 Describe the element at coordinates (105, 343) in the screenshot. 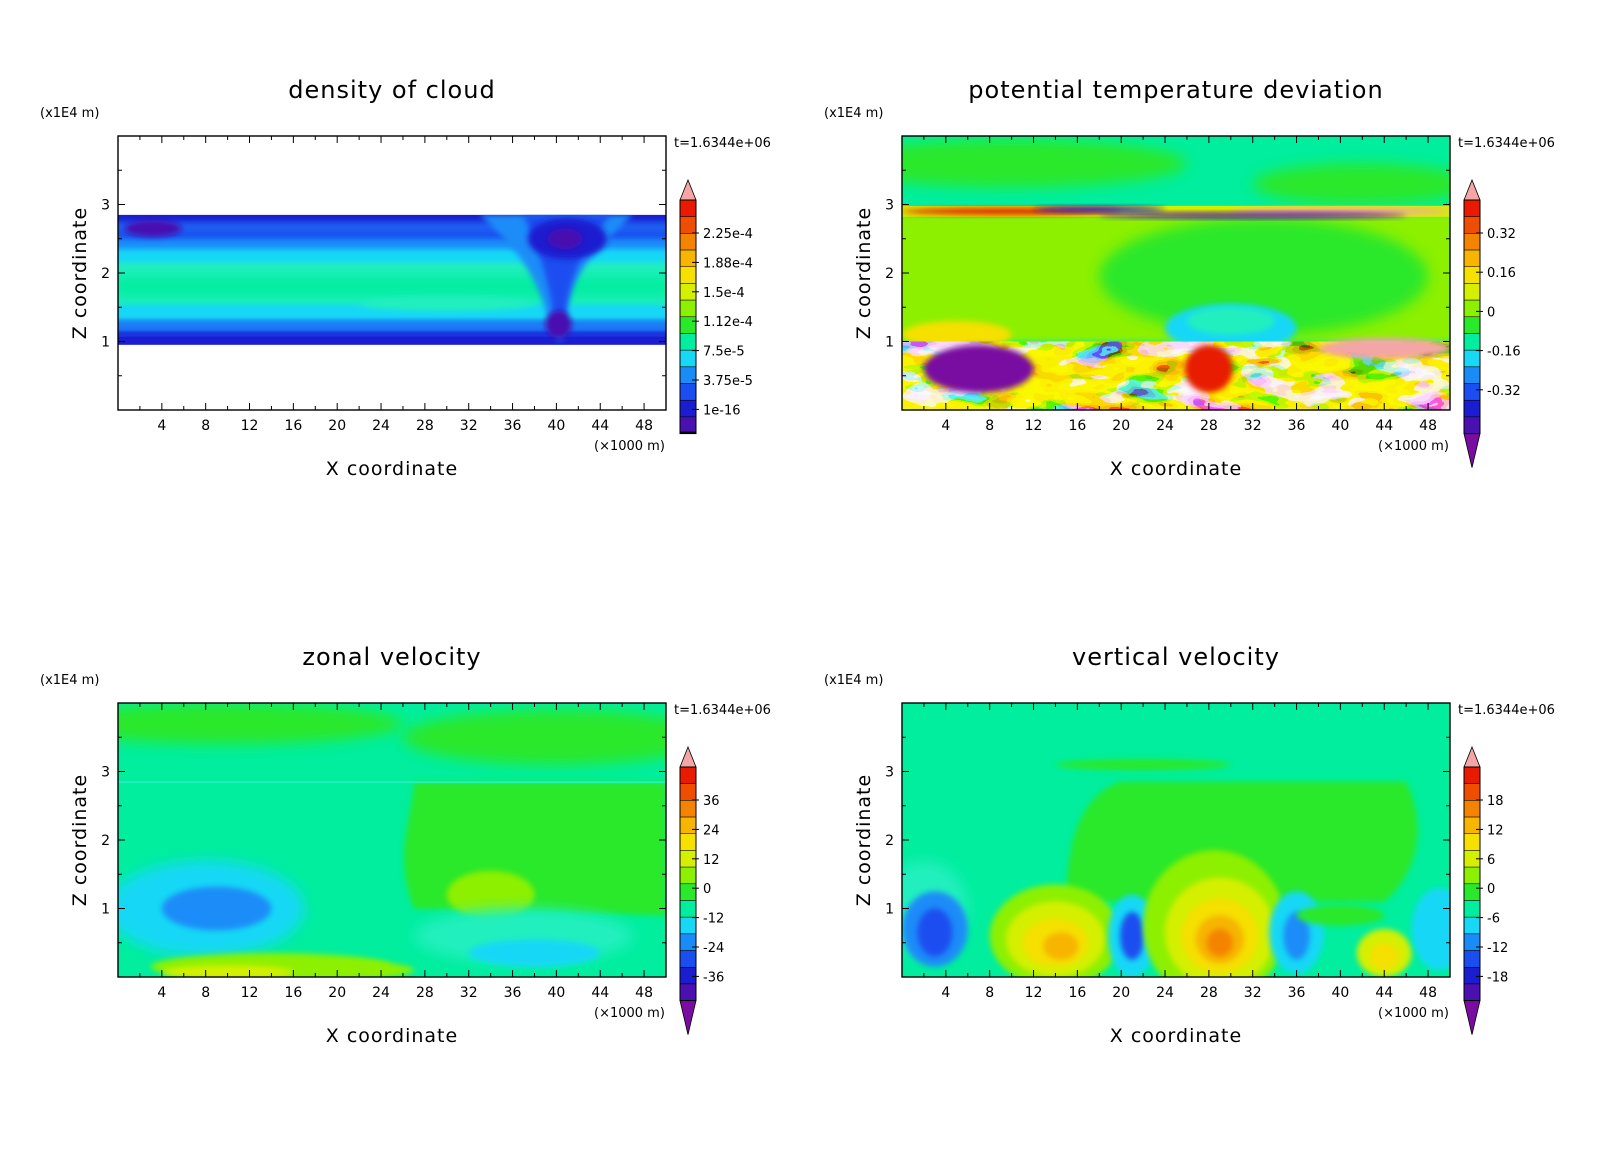

I see `y-tick-label: 1` at that location.